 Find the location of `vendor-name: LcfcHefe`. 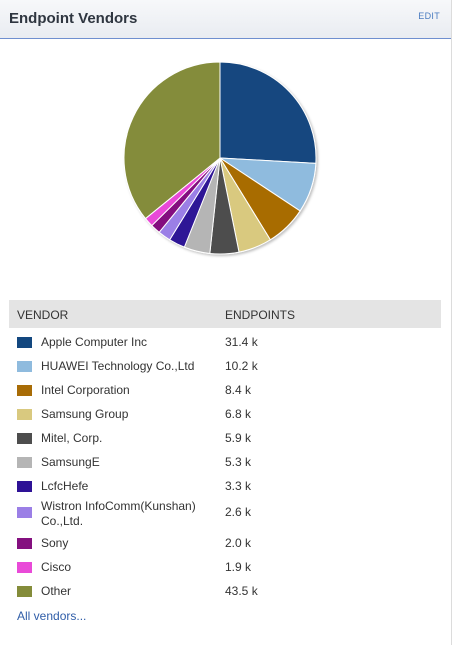

vendor-name: LcfcHefe is located at coordinates (65, 486).